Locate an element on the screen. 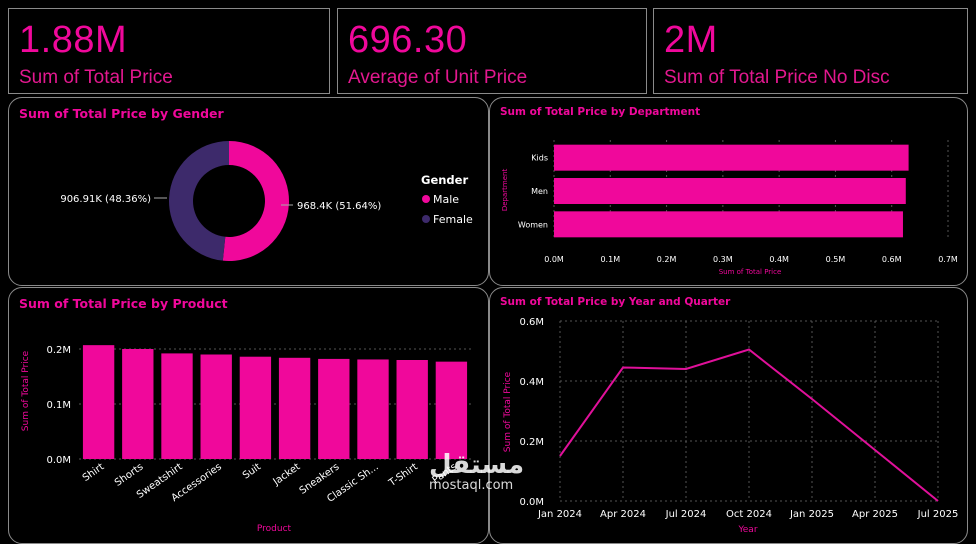  watermark: مستقل mostaql.com is located at coordinates (476, 472).